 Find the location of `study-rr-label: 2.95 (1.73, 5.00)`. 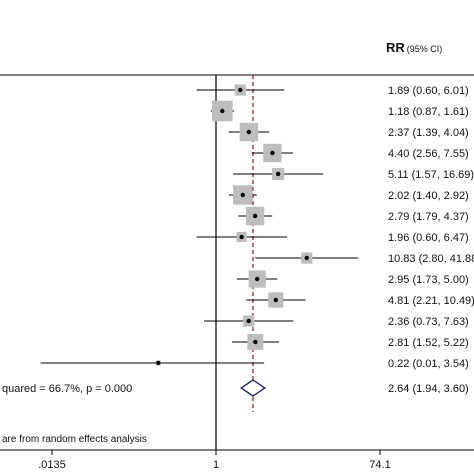

study-rr-label: 2.95 (1.73, 5.00) is located at coordinates (428, 280).